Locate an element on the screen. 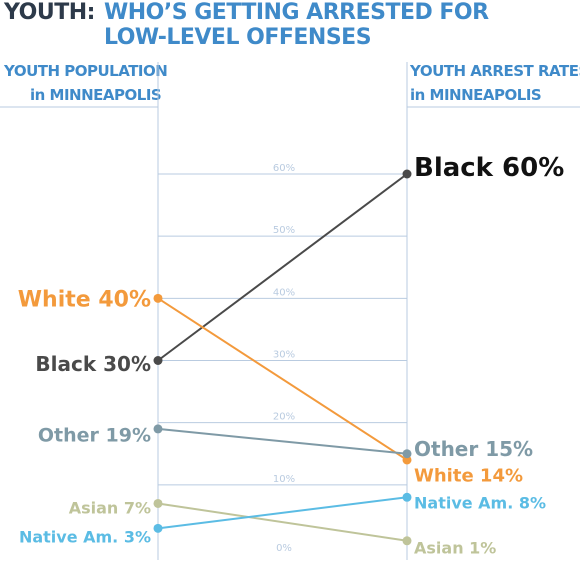  left-label-native-am: Native Am. 3% is located at coordinates (85, 537).